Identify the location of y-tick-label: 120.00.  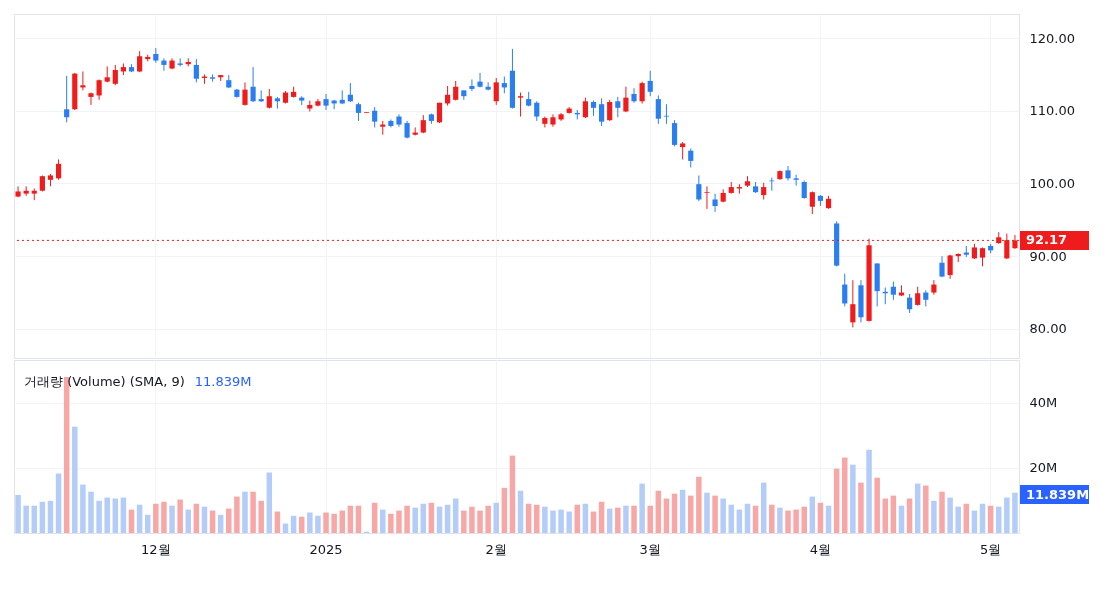
(1052, 38).